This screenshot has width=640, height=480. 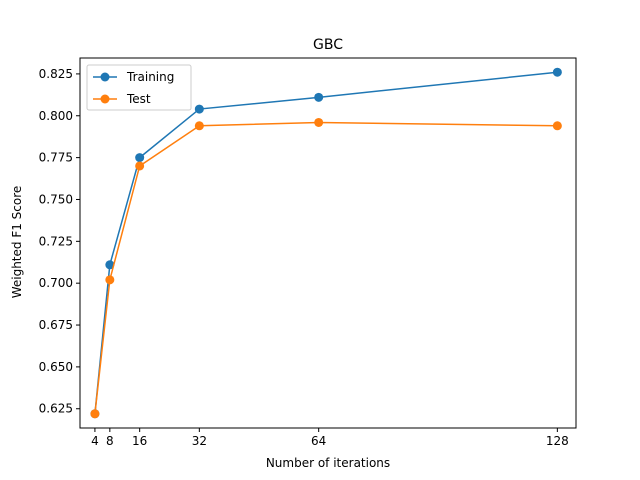 What do you see at coordinates (56, 74) in the screenshot?
I see `y-tick-label: 0.825` at bounding box center [56, 74].